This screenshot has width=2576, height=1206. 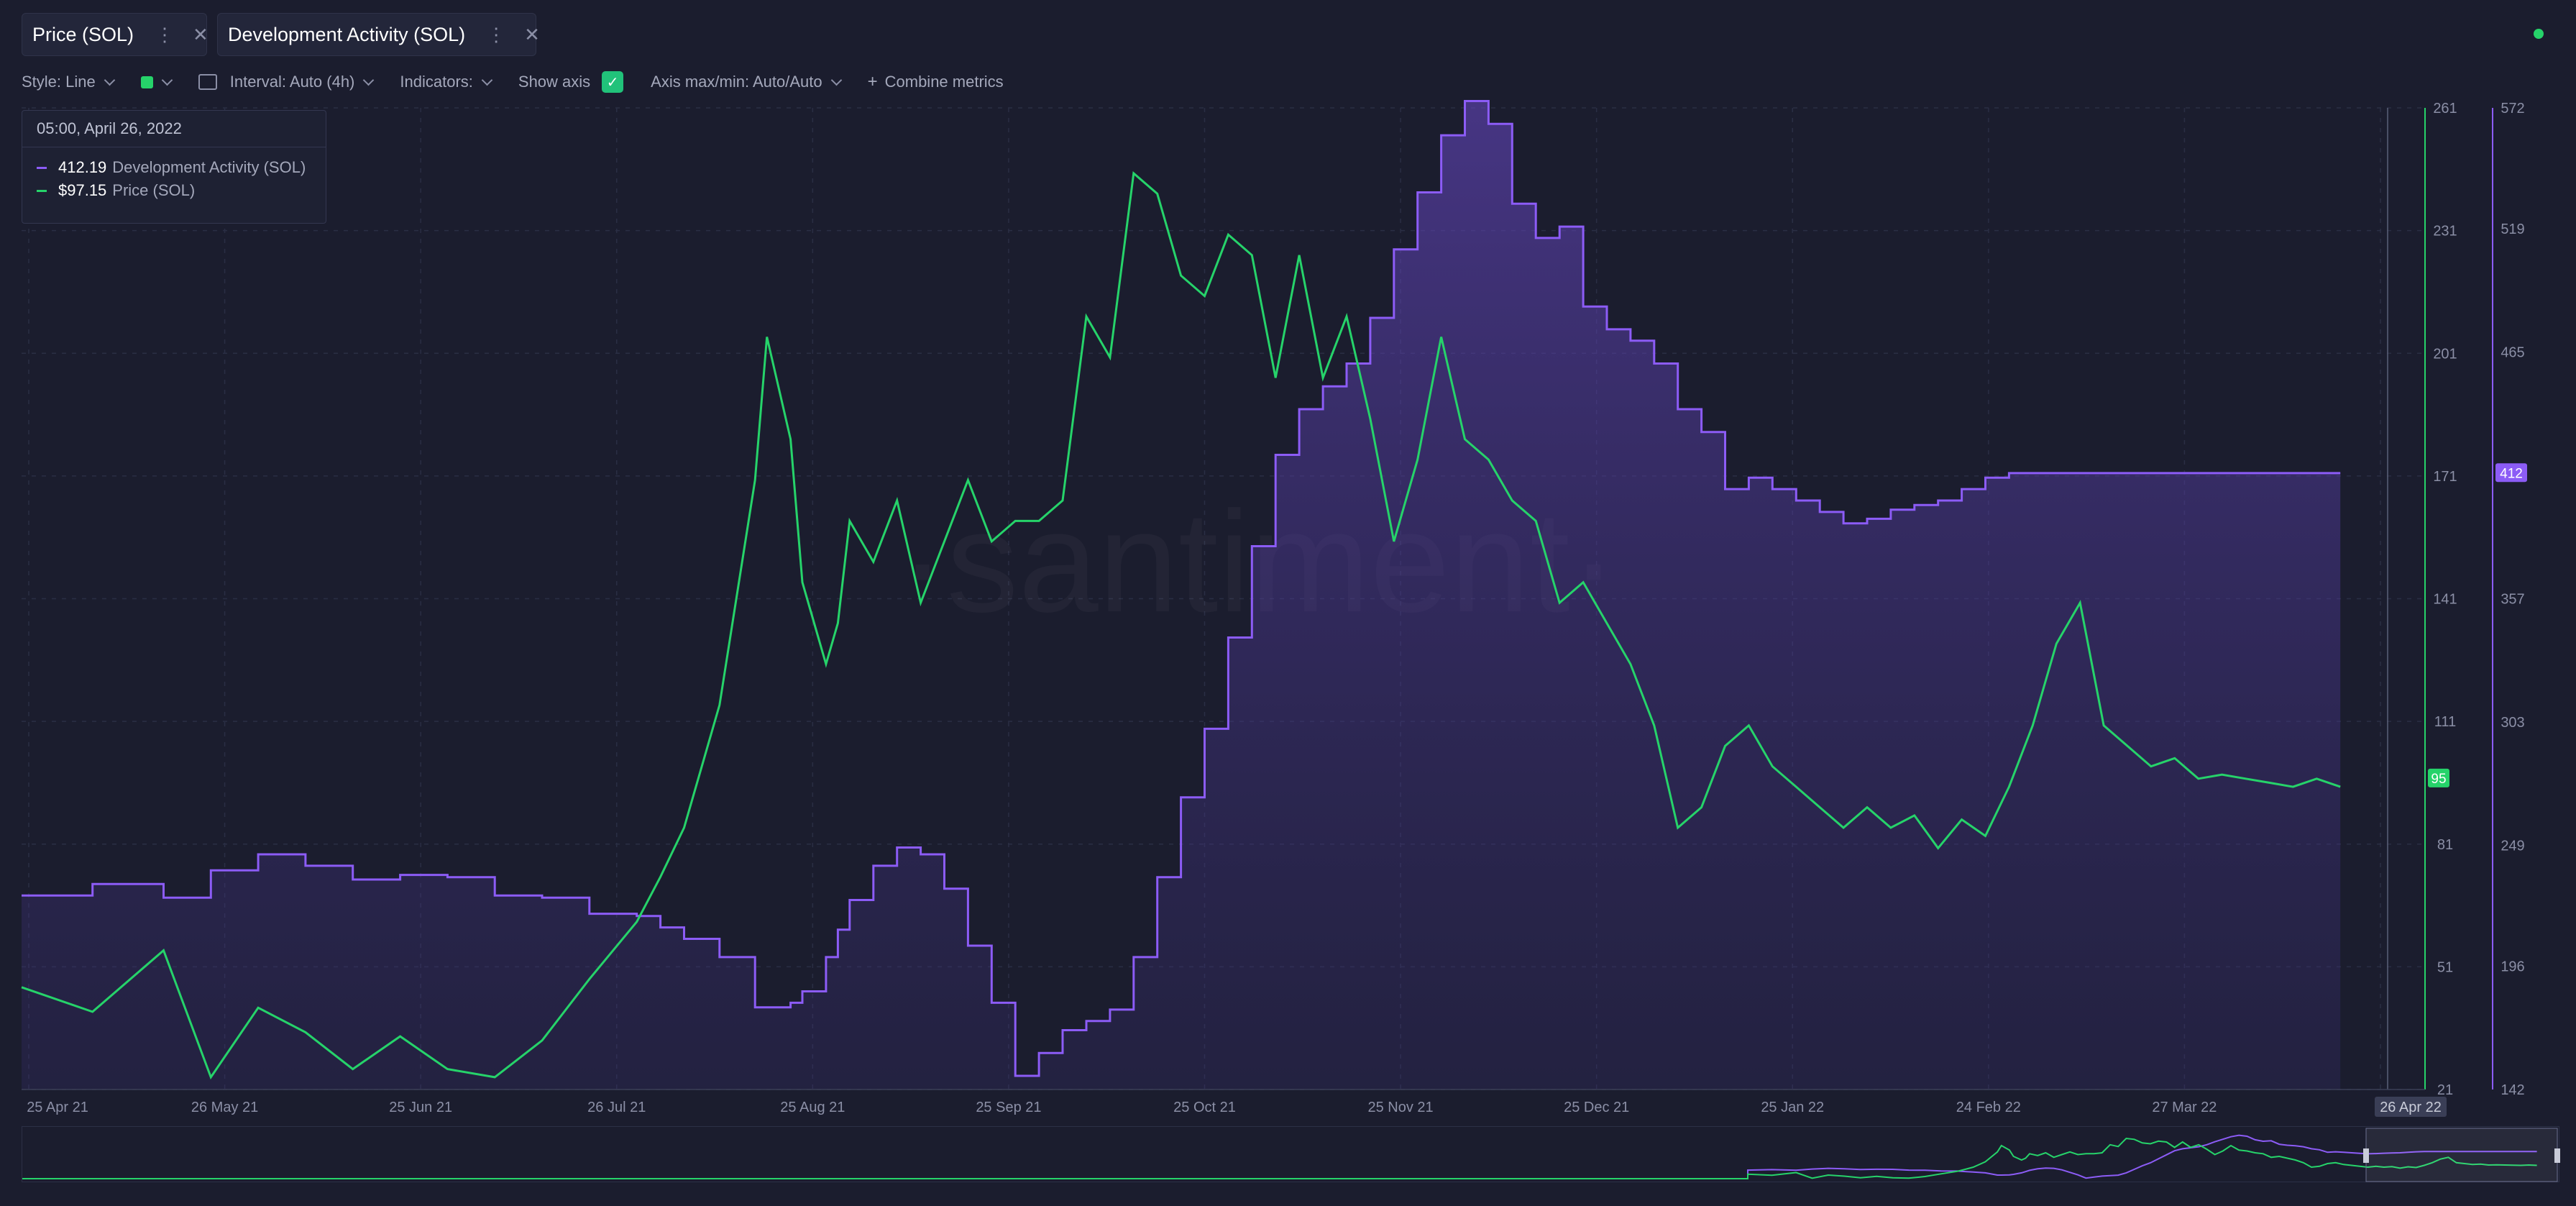 What do you see at coordinates (2445, 232) in the screenshot?
I see `price-axis-tick: 231` at bounding box center [2445, 232].